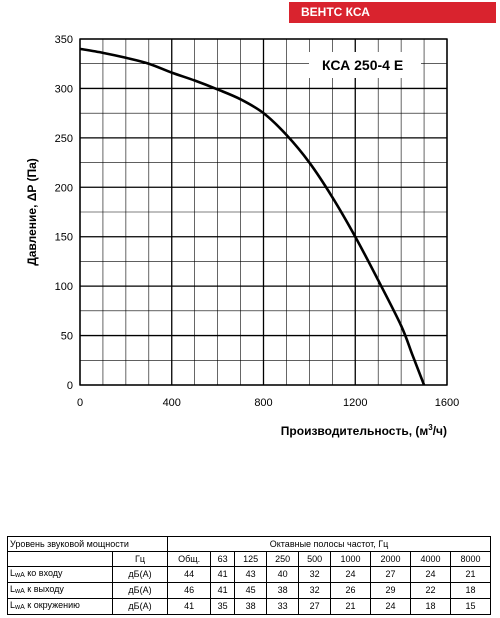 This screenshot has height=618, width=500. What do you see at coordinates (189, 559) in the screenshot?
I see `column-header: Общ.` at bounding box center [189, 559].